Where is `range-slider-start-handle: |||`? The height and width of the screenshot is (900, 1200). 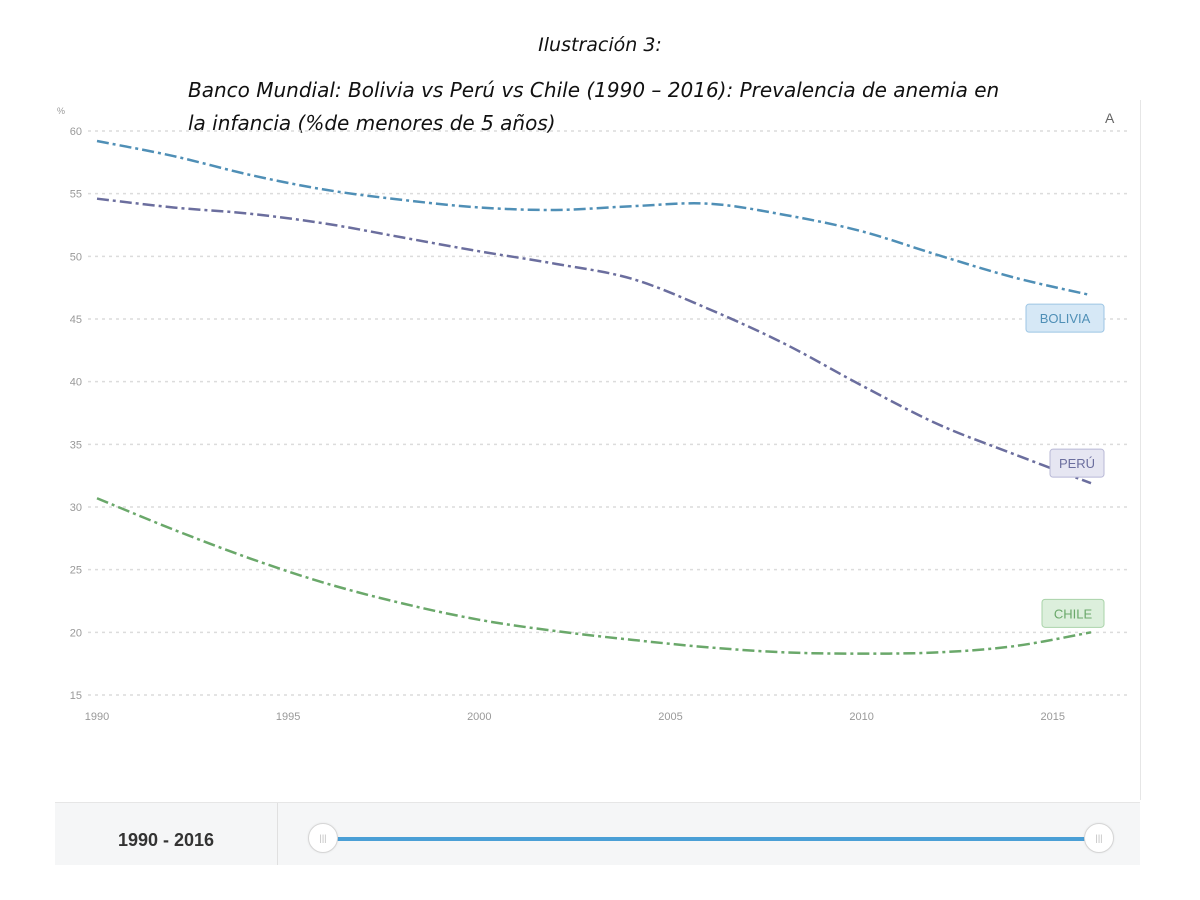 range-slider-start-handle: ||| is located at coordinates (323, 838).